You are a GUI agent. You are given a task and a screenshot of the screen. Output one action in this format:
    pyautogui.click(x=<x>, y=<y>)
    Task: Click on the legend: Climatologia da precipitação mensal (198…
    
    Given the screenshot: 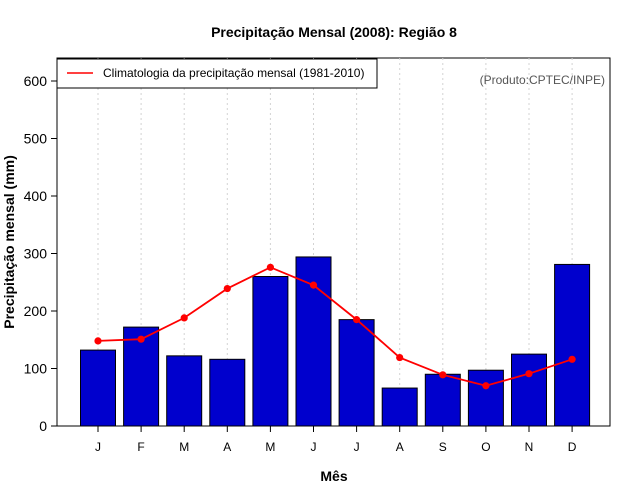 What is the action you would take?
    pyautogui.click(x=217, y=73)
    